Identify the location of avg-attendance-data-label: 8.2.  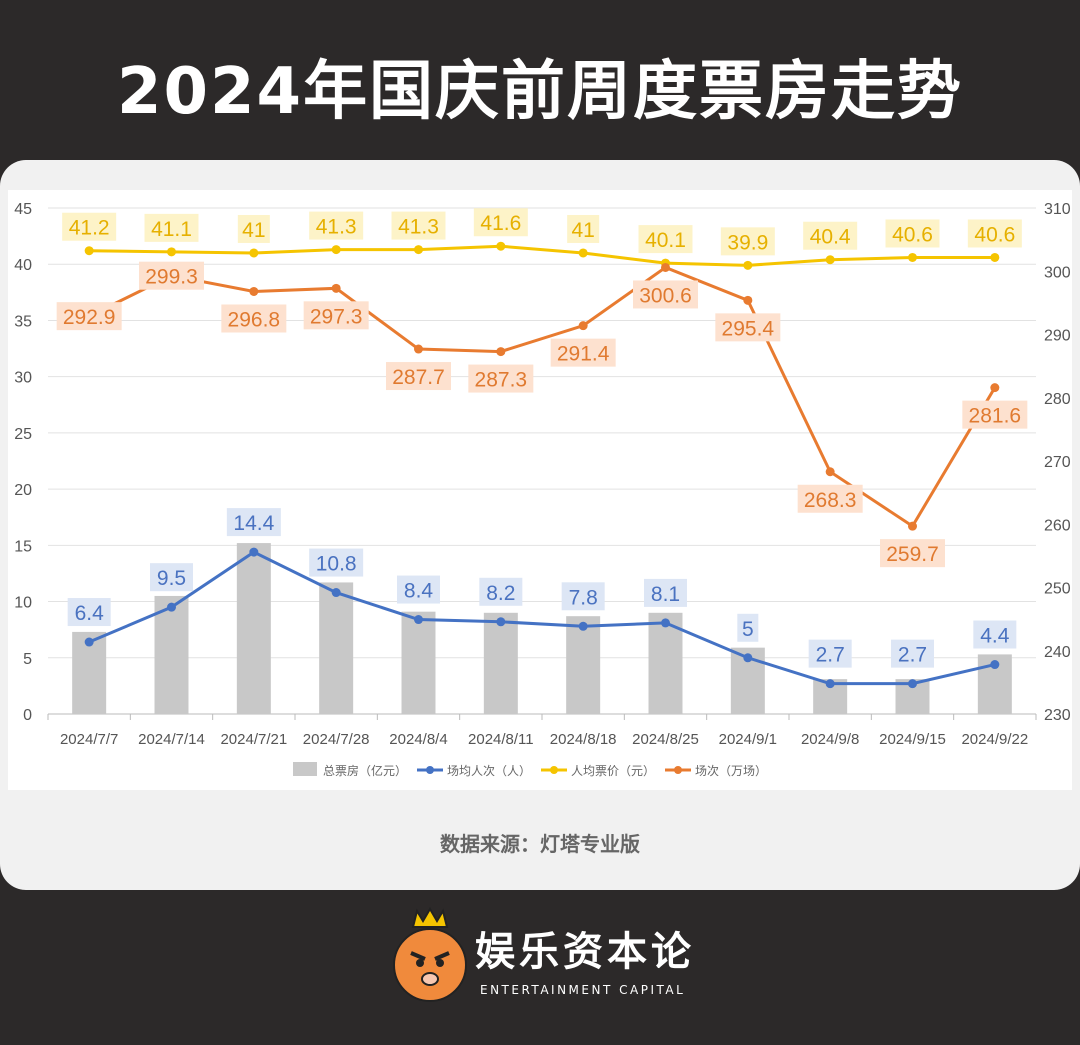
(500, 593).